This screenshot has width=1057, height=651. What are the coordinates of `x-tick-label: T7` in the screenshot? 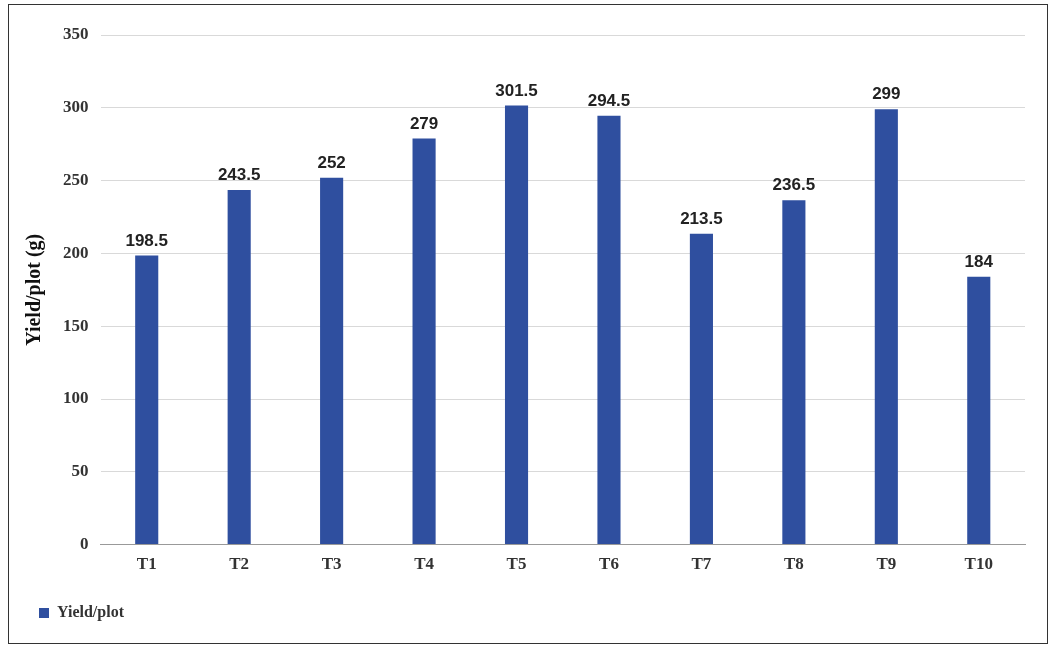 It's located at (701, 564).